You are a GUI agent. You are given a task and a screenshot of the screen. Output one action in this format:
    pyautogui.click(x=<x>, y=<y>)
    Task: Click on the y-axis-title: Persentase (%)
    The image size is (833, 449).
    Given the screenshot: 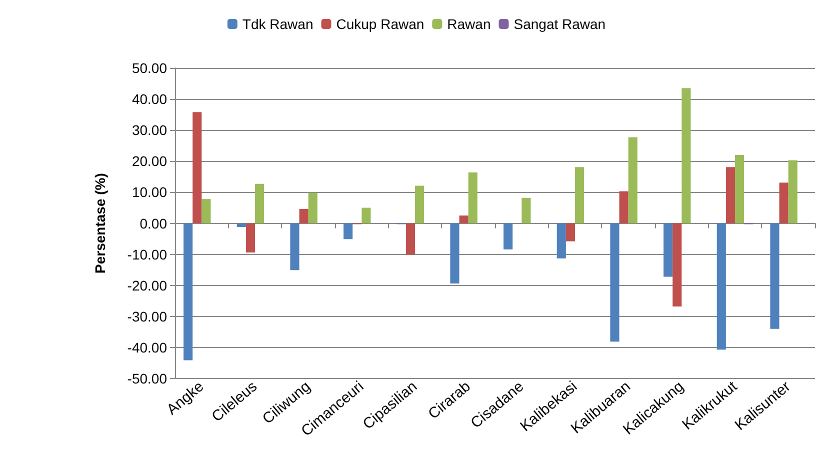 What is the action you would take?
    pyautogui.click(x=100, y=223)
    